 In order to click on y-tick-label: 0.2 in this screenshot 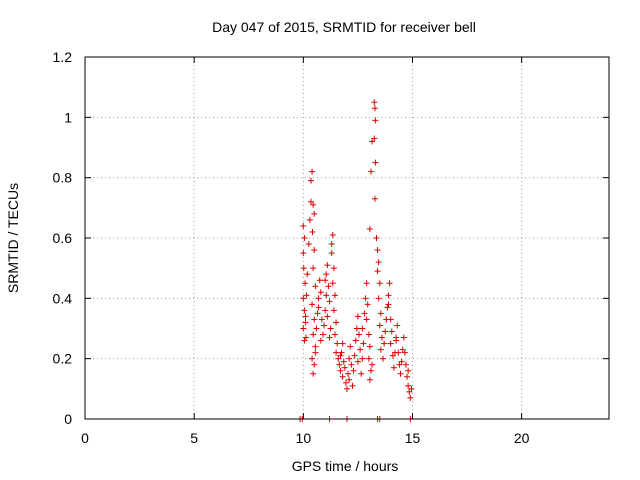, I will do `click(63, 359)`.